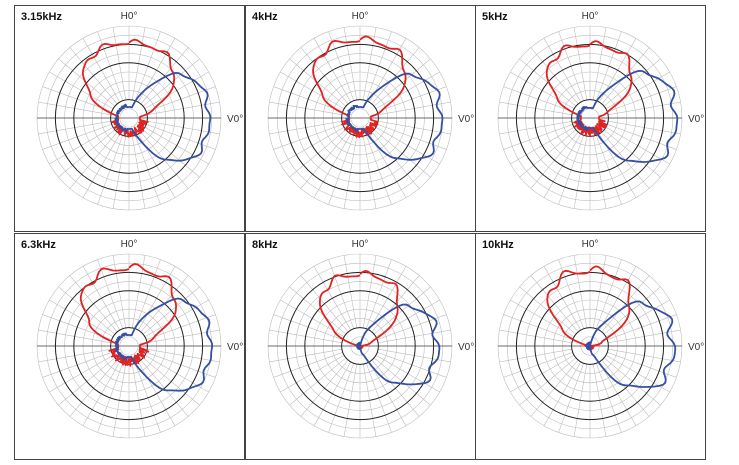 This screenshot has height=465, width=739. What do you see at coordinates (495, 17) in the screenshot?
I see `frequency-label: 5kHz` at bounding box center [495, 17].